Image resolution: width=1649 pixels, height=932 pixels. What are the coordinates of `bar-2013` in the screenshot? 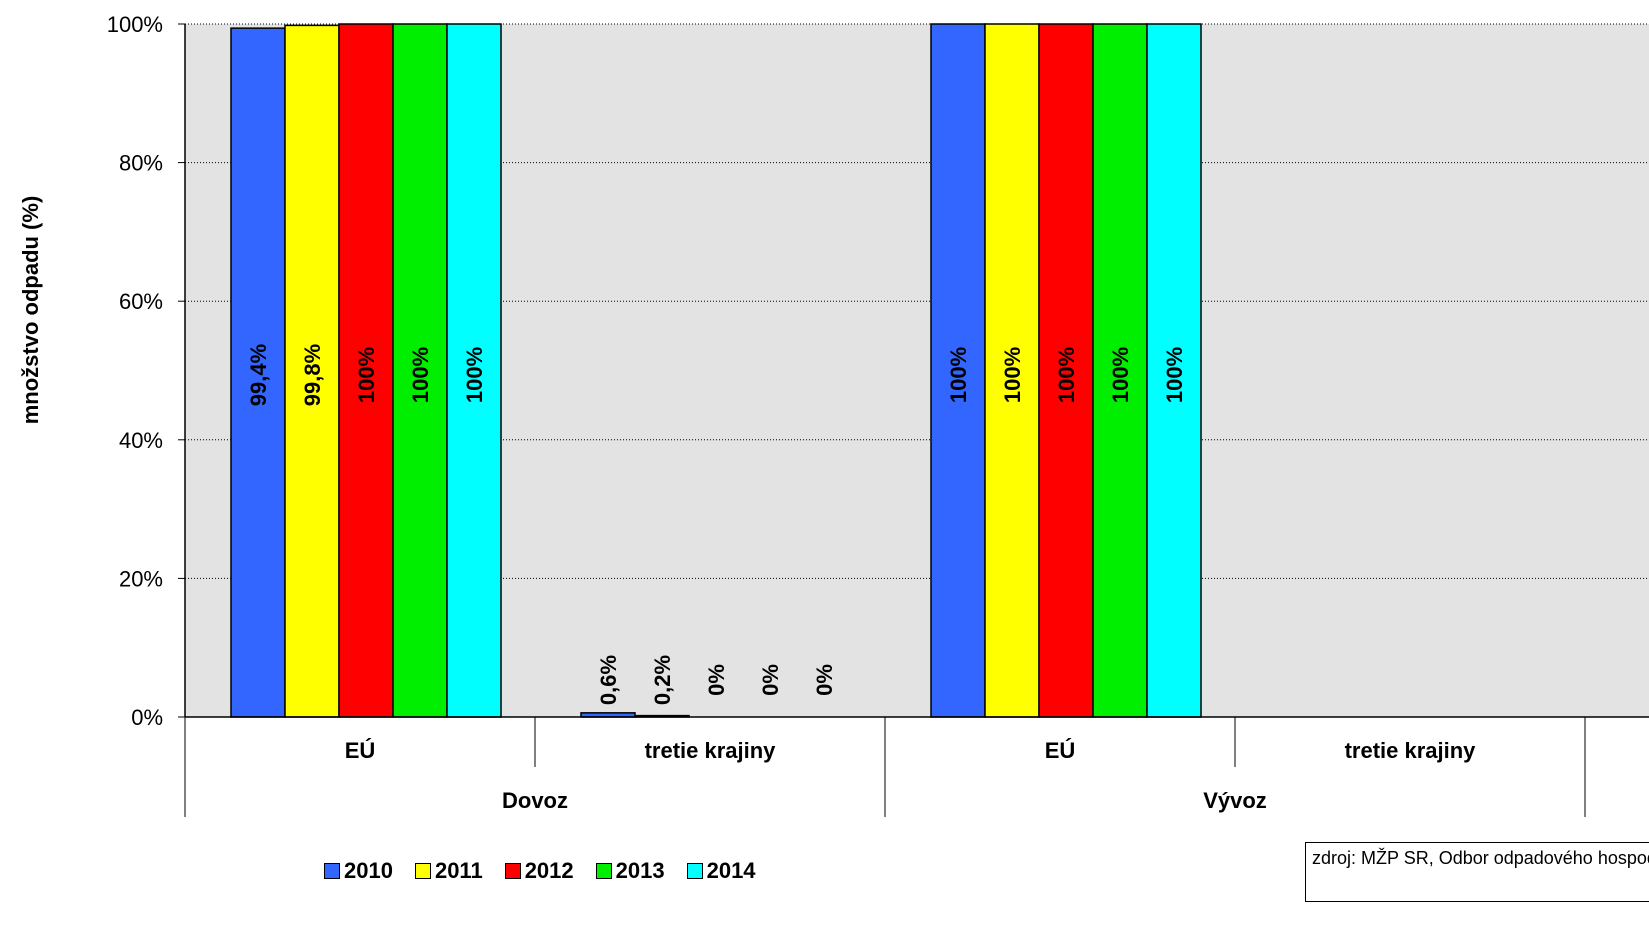 It's located at (1120, 370).